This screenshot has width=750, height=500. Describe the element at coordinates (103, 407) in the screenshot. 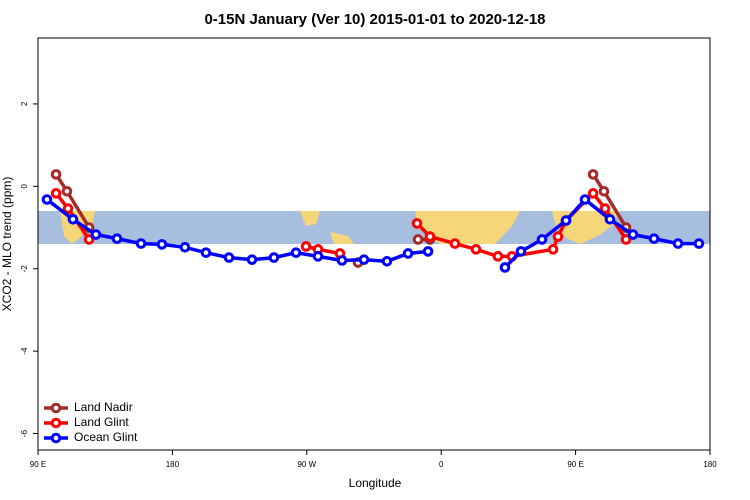

I see `legend-label: Land Nadir` at that location.